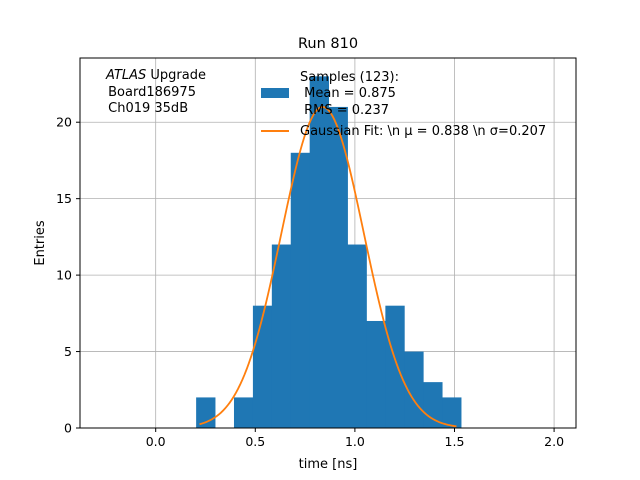  Describe the element at coordinates (176, 75) in the screenshot. I see `annotation-upgrade: Upgrade` at that location.